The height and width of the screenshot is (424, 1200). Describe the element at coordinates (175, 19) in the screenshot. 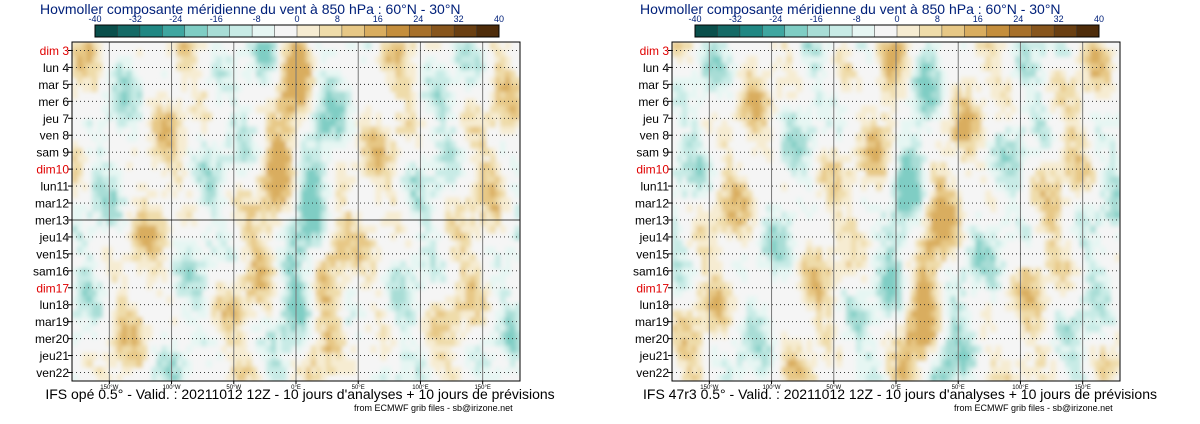

I see `colorbar-tick-label: -24` at that location.